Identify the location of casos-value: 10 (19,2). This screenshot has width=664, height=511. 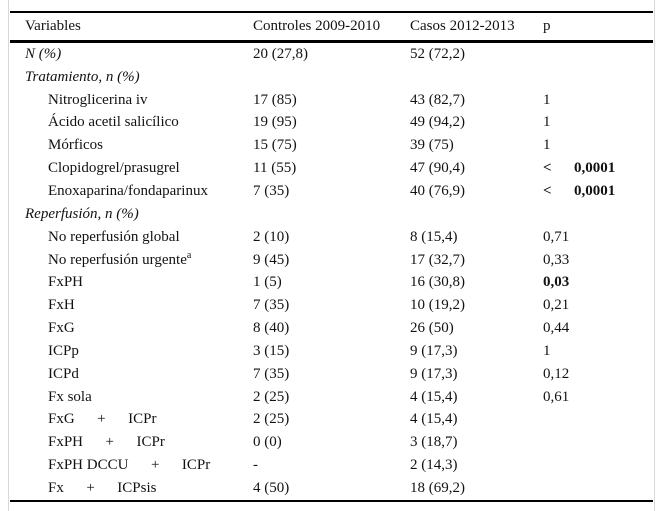
(437, 305).